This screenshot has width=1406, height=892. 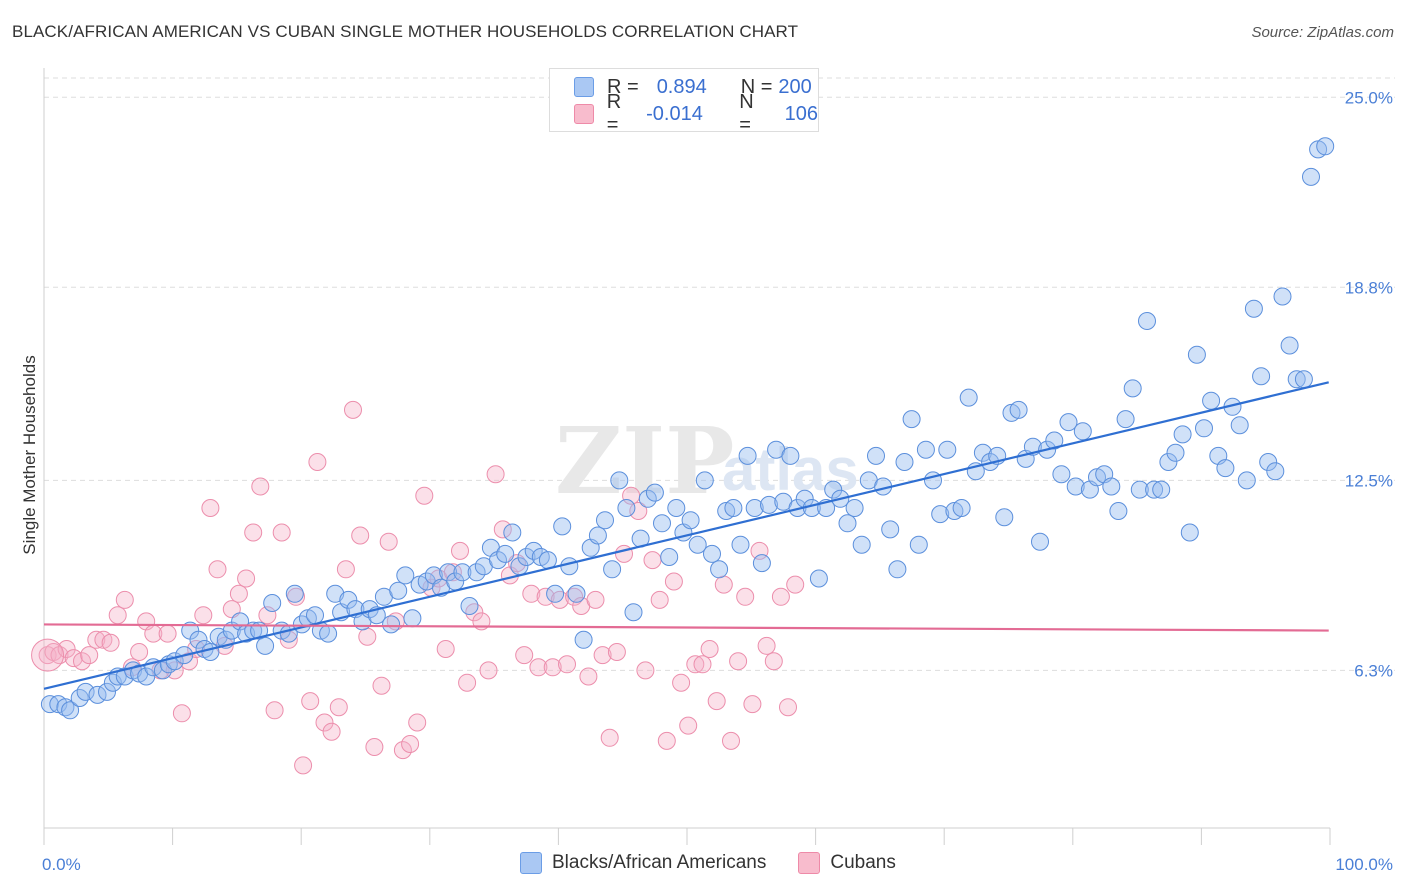 I want to click on n-value-blacks: 200, so click(x=795, y=86).